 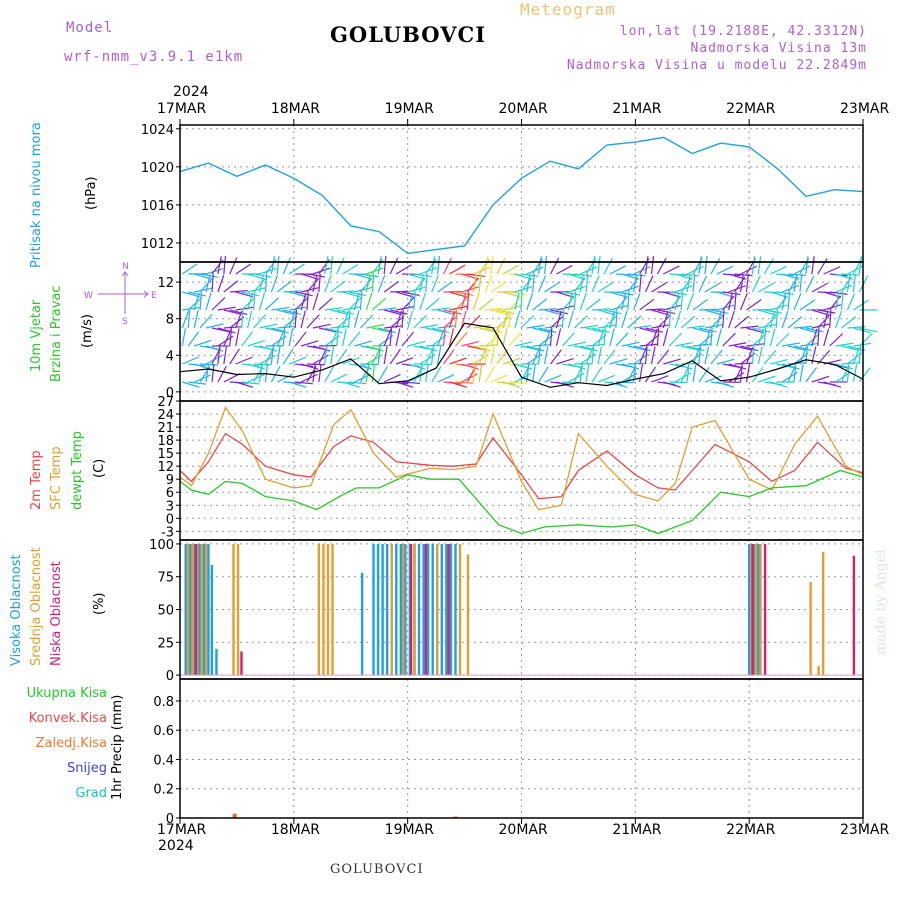 What do you see at coordinates (241, 663) in the screenshot?
I see `cloud-low-bar` at bounding box center [241, 663].